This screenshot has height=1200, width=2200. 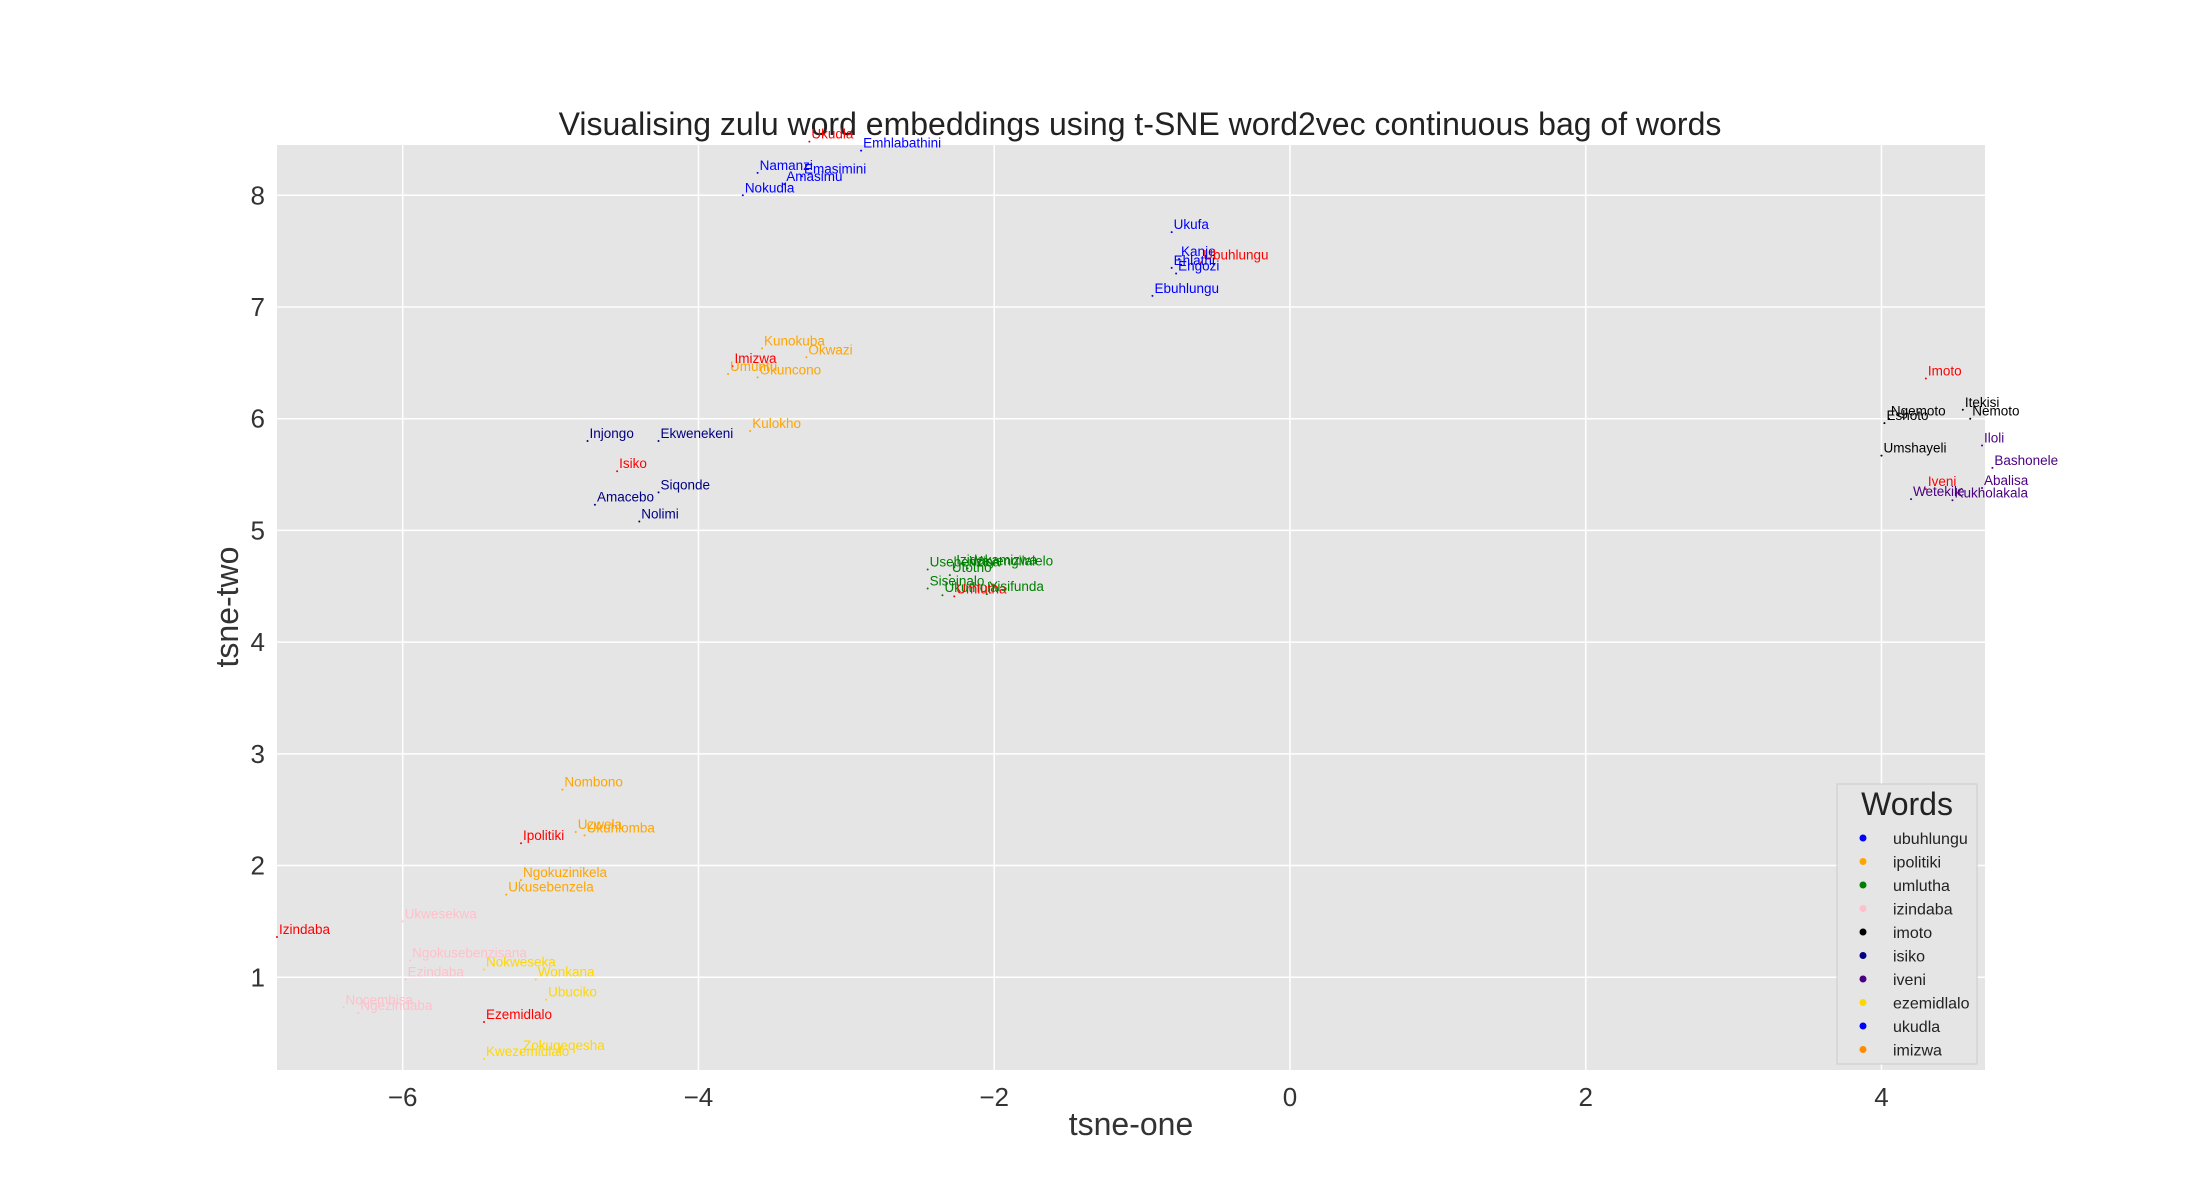 What do you see at coordinates (593, 782) in the screenshot?
I see `point-label: Nombono` at bounding box center [593, 782].